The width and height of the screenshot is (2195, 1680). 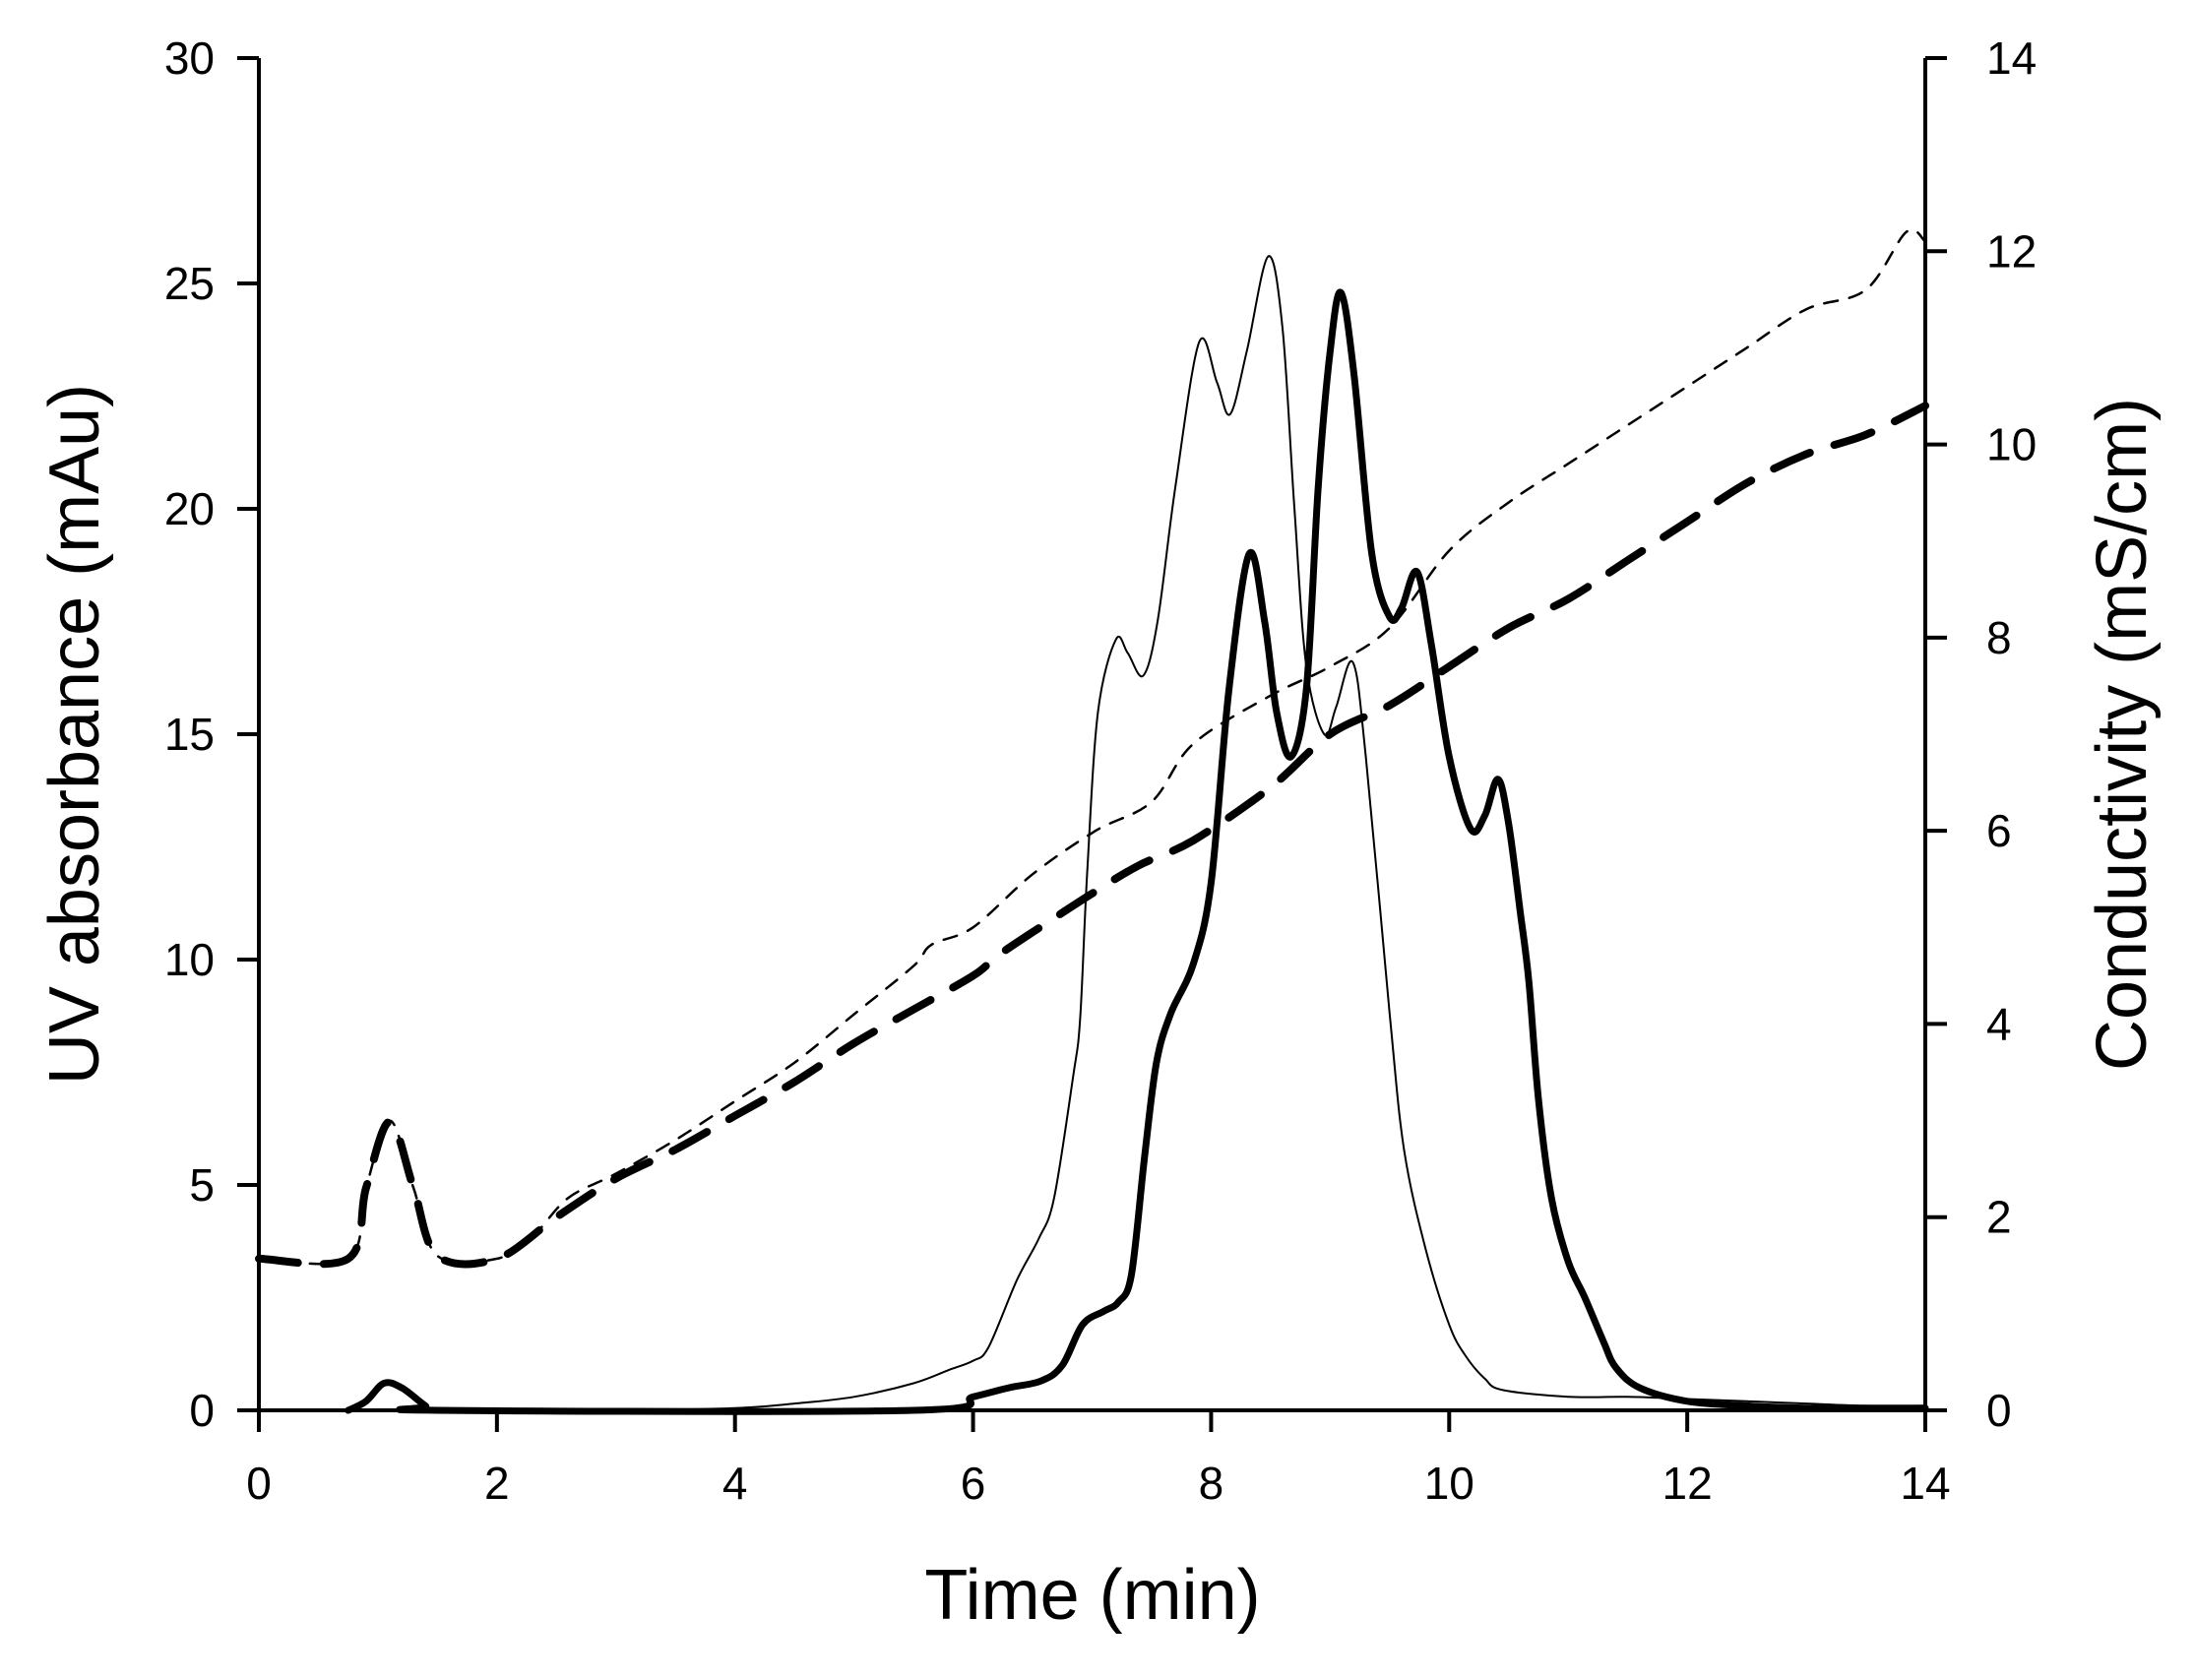 I want to click on x-tick-label: 14, so click(x=1925, y=1483).